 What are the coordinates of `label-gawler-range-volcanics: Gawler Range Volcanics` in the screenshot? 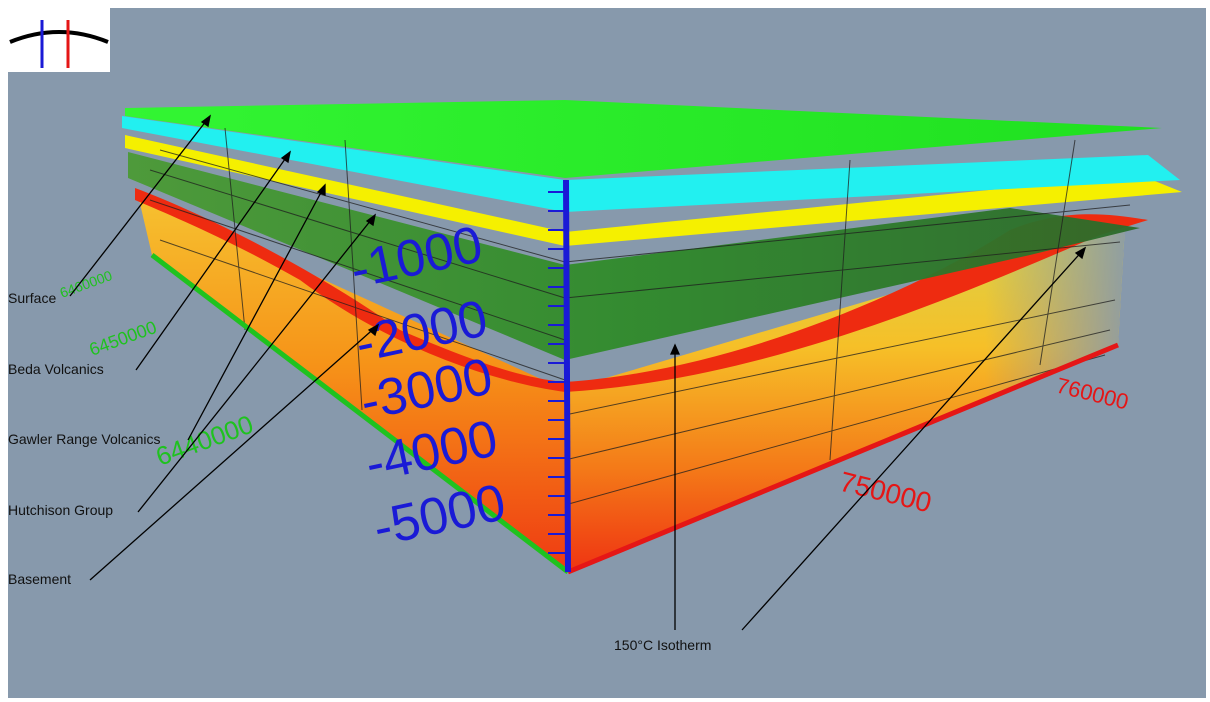 It's located at (84, 439).